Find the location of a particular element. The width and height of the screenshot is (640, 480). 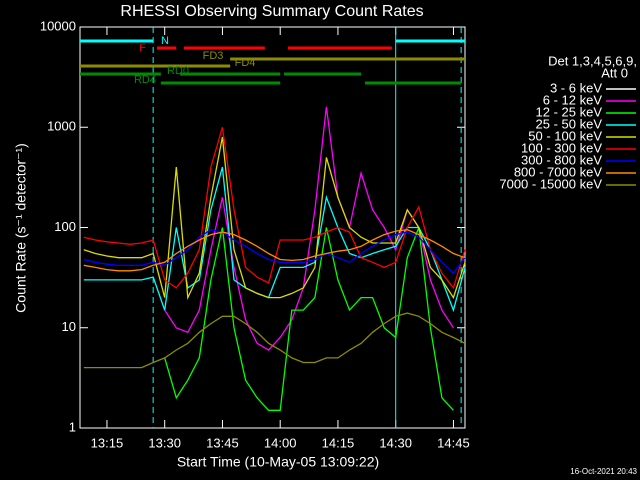

legend-label: 12 - 25 keV is located at coordinates (569, 111).